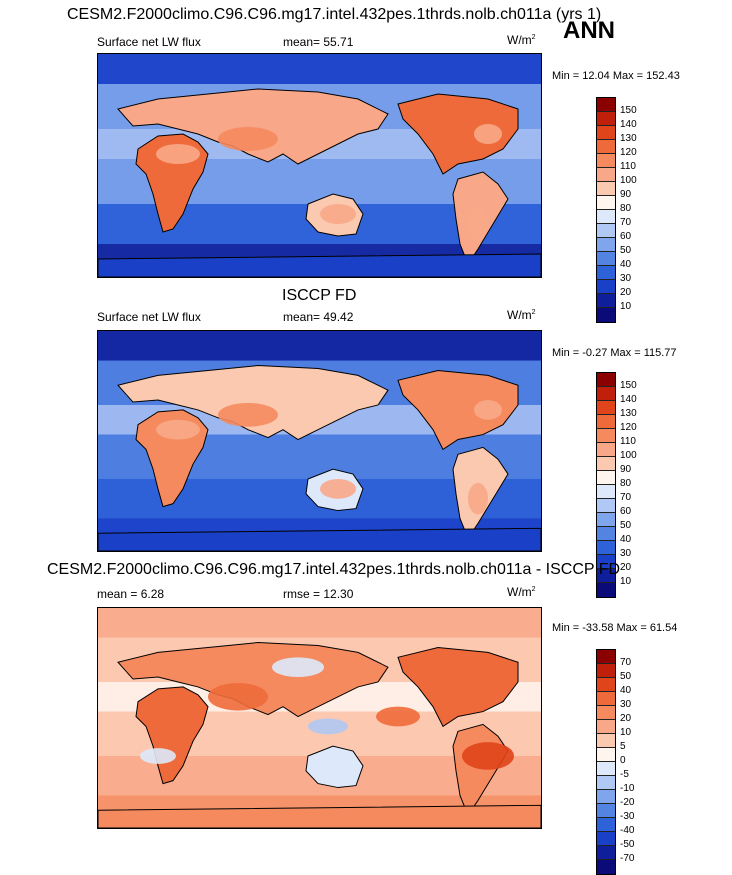 This screenshot has height=875, width=732. Describe the element at coordinates (624, 774) in the screenshot. I see `colorbar-label: -5` at that location.